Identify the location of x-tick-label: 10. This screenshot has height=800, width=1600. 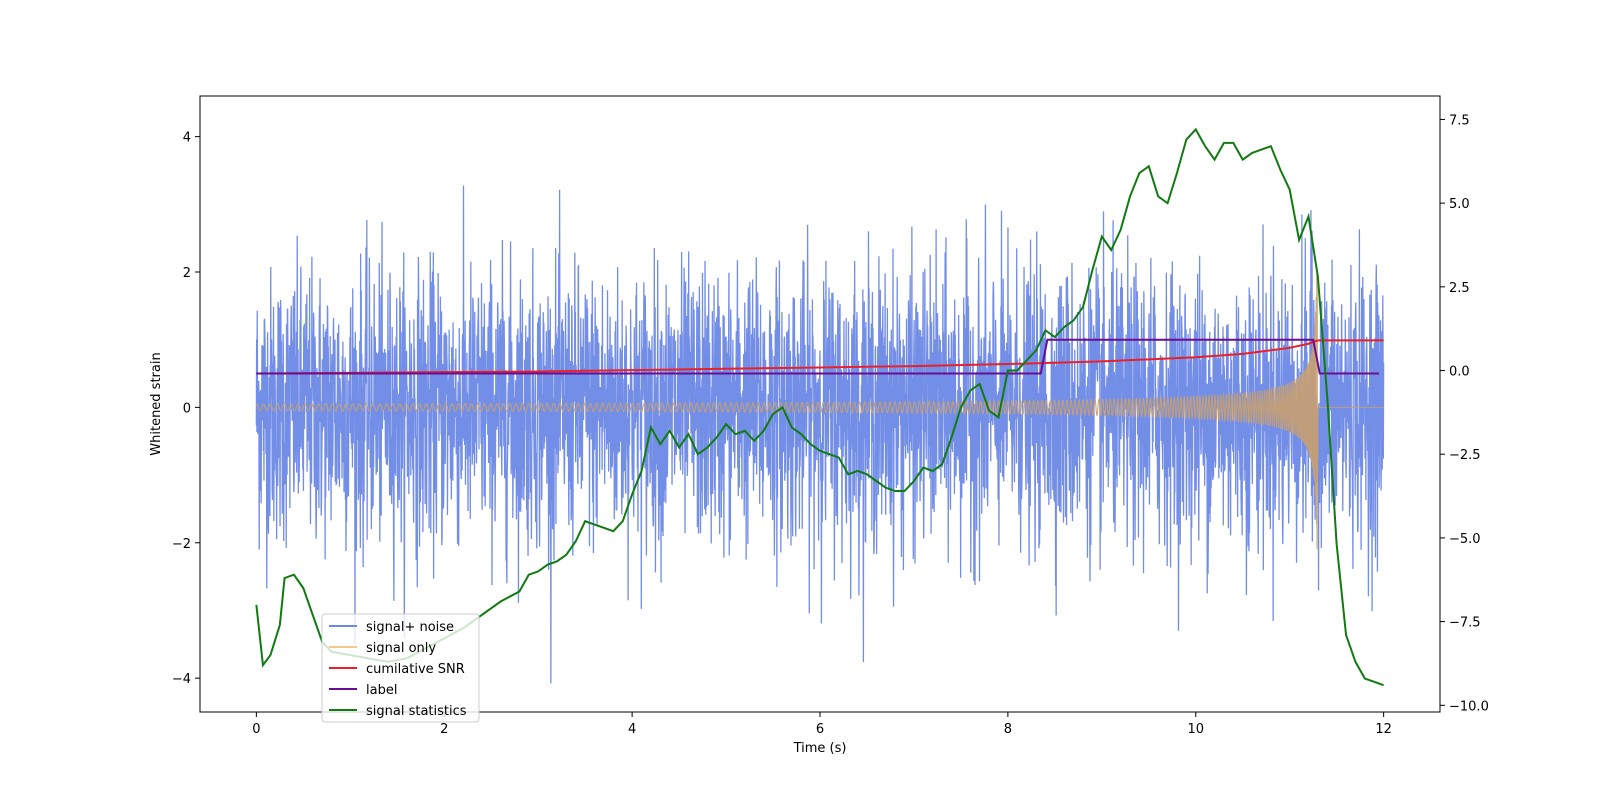
(1195, 729).